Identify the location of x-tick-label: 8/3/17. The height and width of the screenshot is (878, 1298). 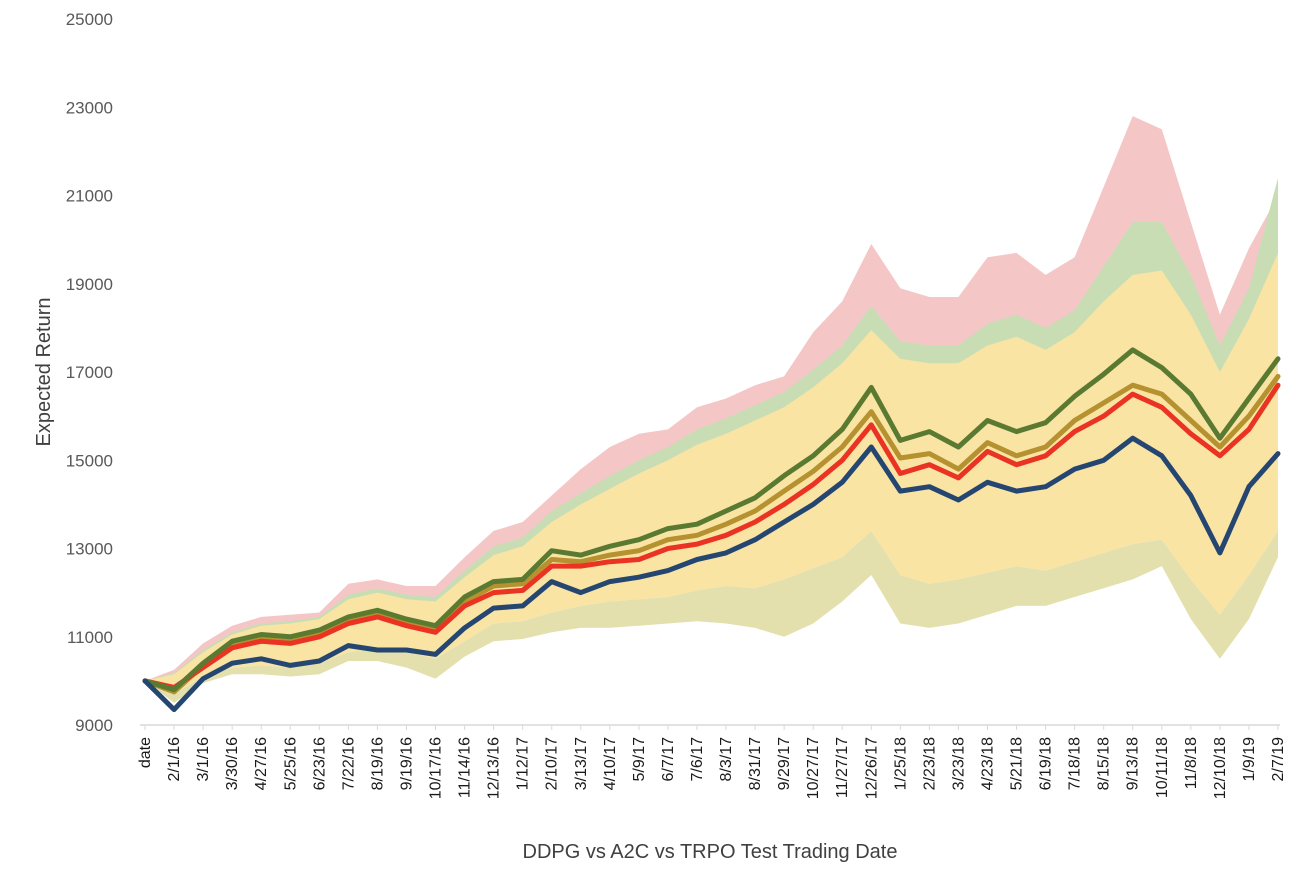
(726, 759).